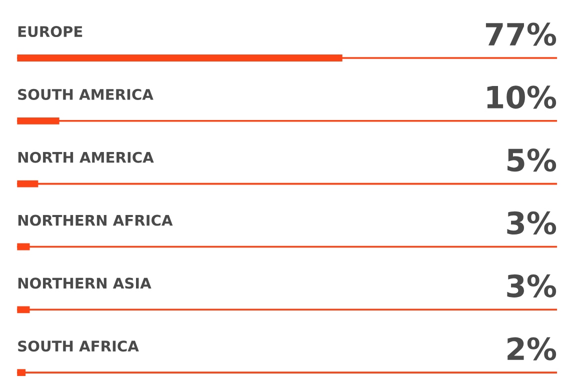 The height and width of the screenshot is (392, 569). I want to click on data-label: 2%, so click(532, 348).